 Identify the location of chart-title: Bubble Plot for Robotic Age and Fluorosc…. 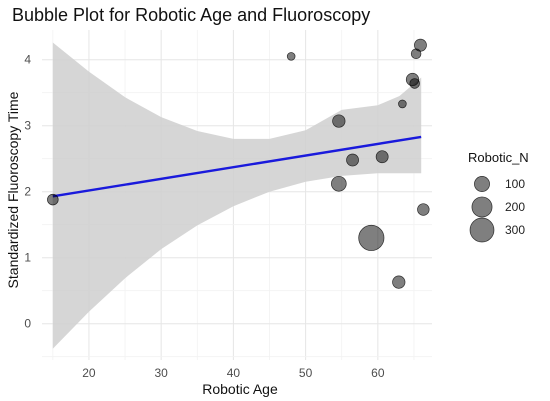
(191, 15).